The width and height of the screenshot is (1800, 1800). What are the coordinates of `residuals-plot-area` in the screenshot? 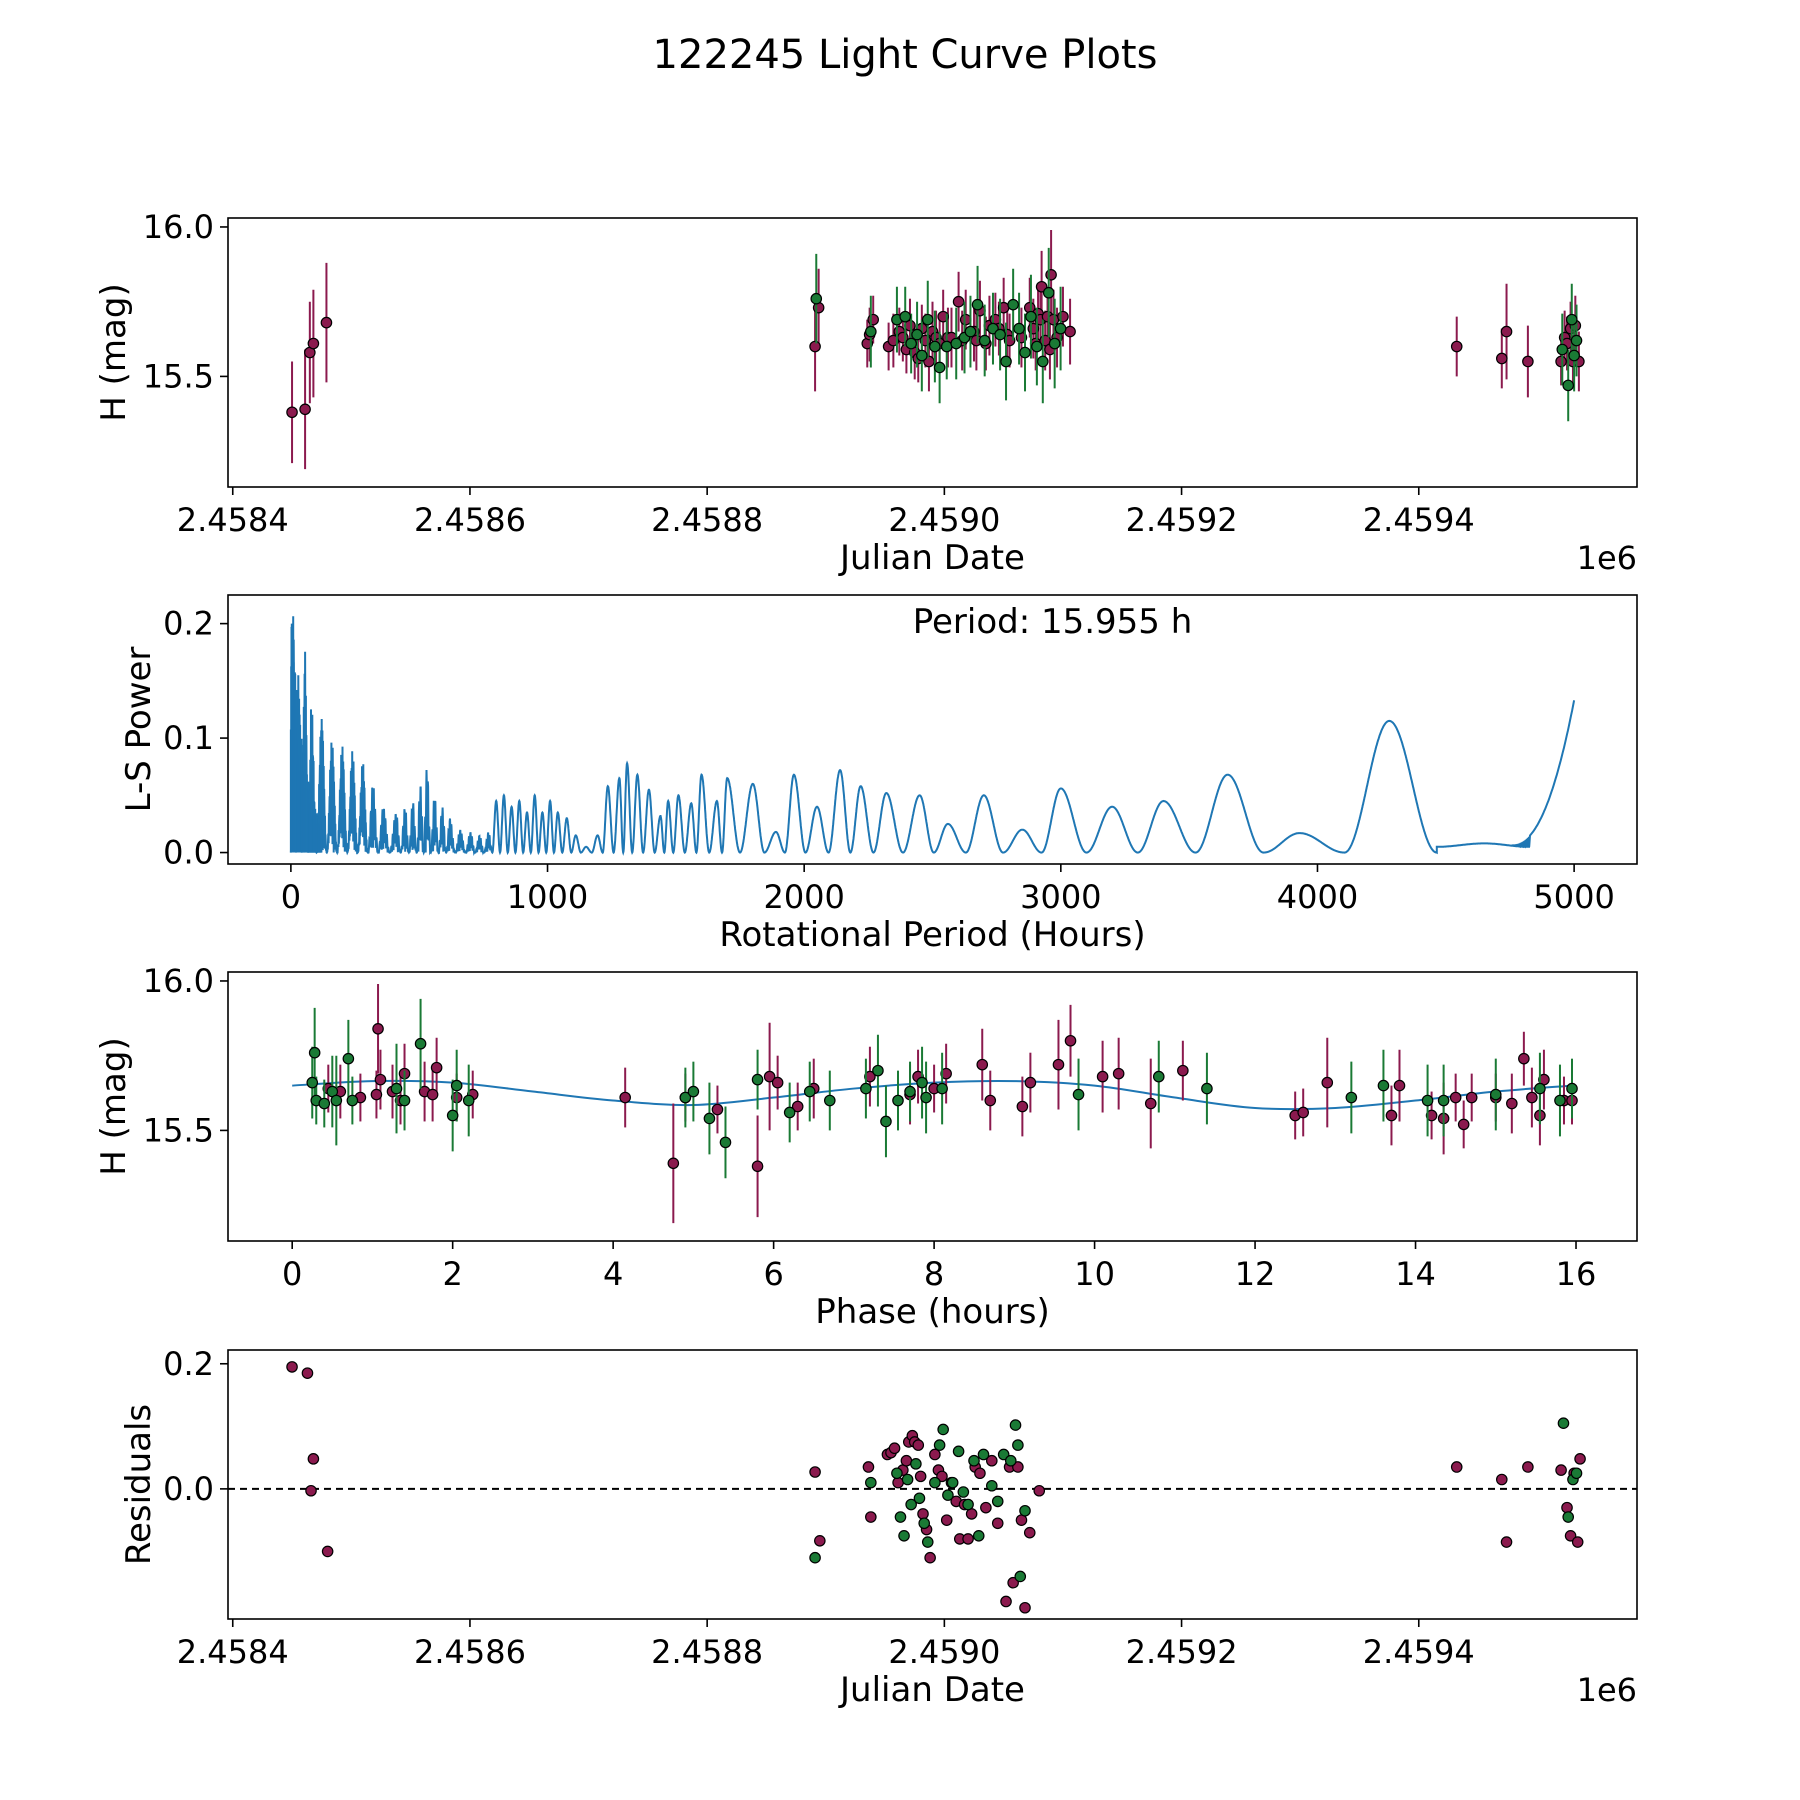 It's located at (932, 1487).